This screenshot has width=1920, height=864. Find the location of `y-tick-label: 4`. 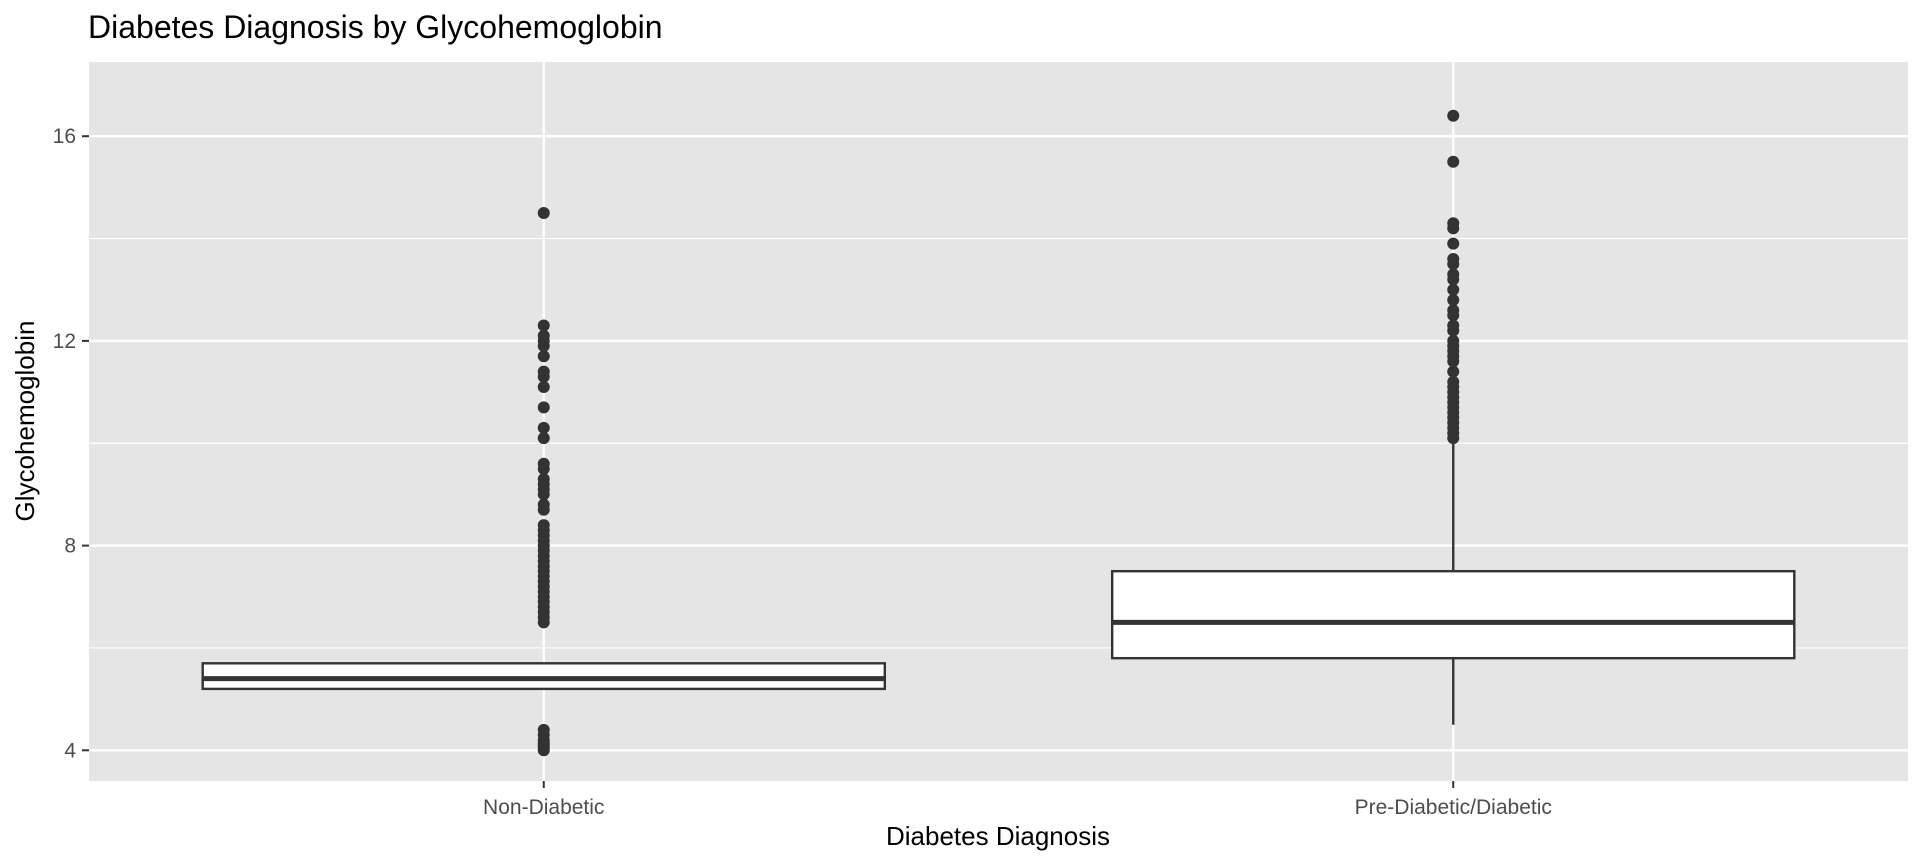

y-tick-label: 4 is located at coordinates (70, 750).